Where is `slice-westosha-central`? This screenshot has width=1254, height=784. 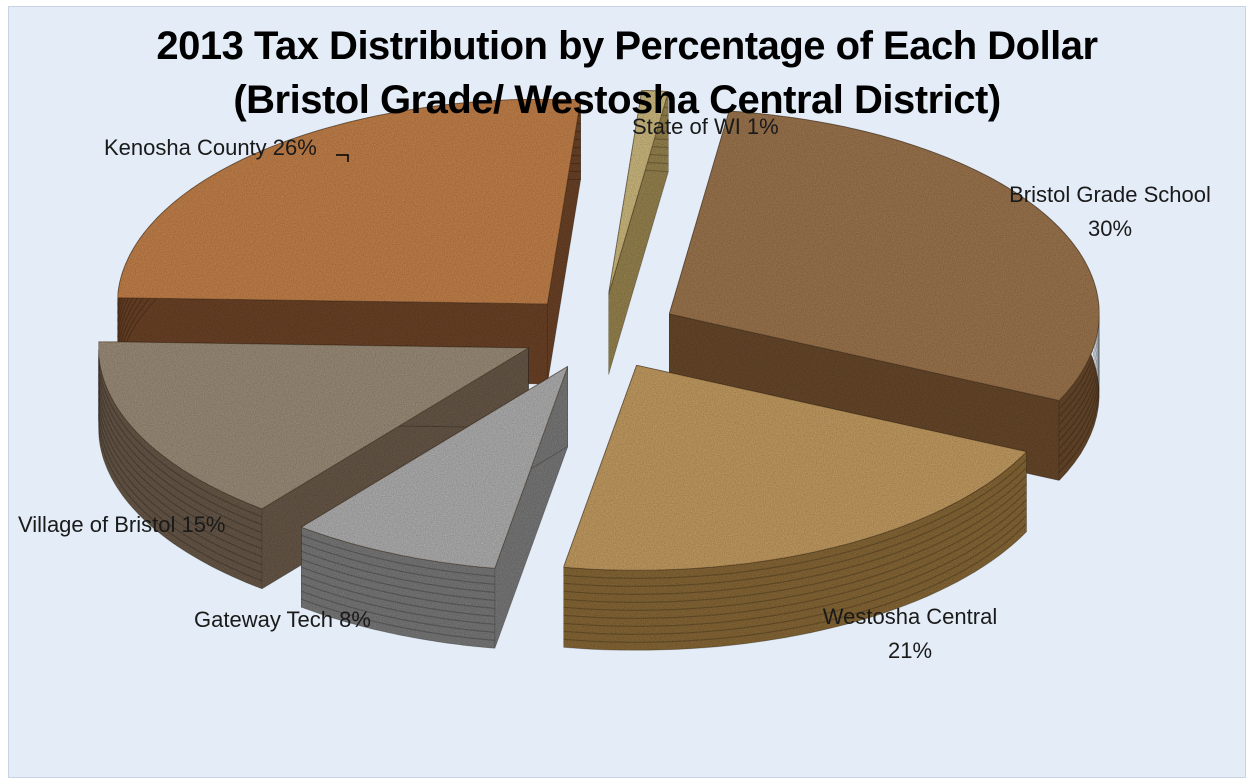
slice-westosha-central is located at coordinates (795, 467).